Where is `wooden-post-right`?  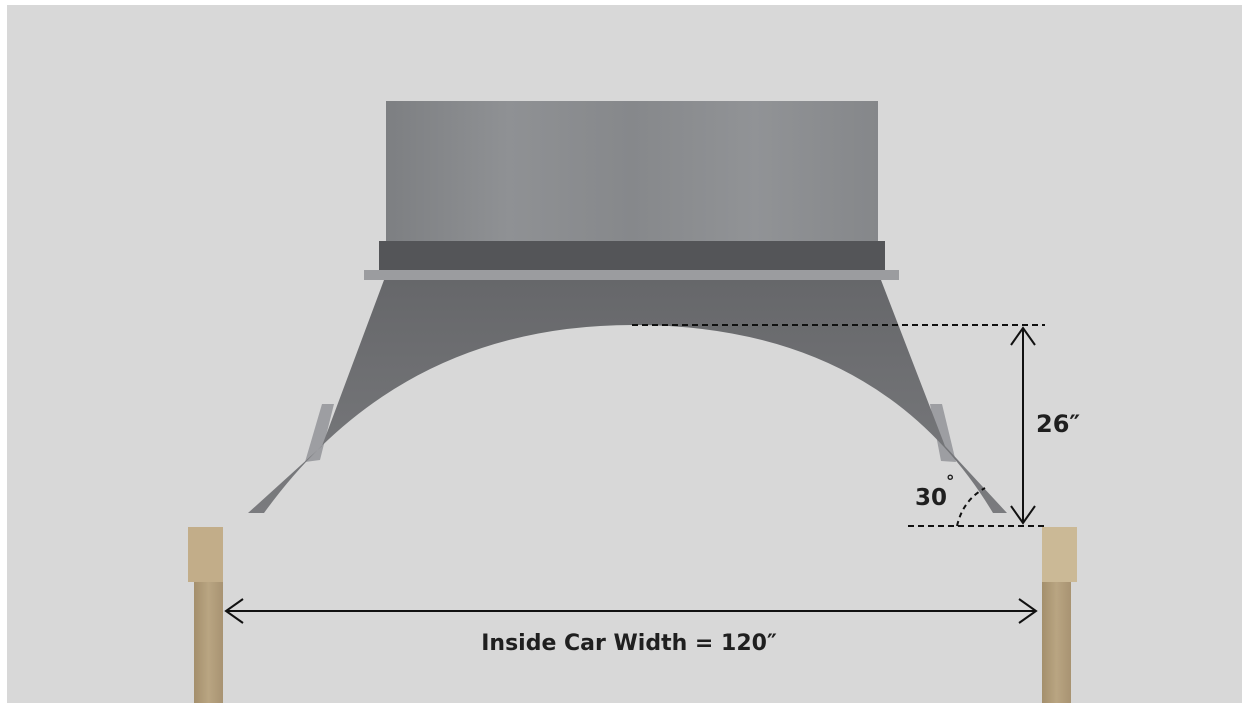
wooden-post-right is located at coordinates (1059, 615).